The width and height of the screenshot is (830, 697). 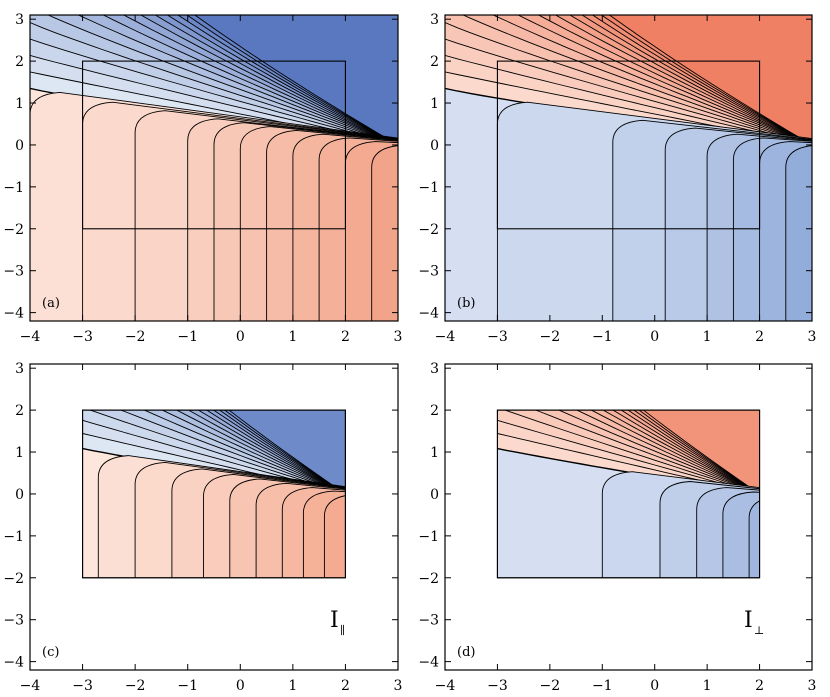 I want to click on quantity-subscript: ⊥, so click(x=759, y=630).